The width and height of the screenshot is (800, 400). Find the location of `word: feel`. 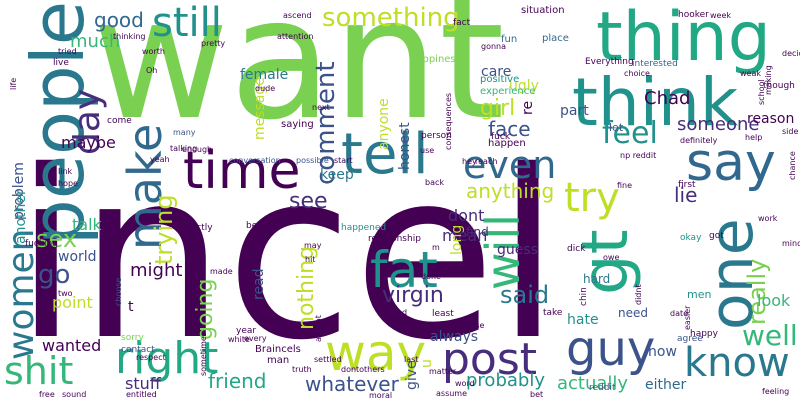

word: feel is located at coordinates (630, 133).